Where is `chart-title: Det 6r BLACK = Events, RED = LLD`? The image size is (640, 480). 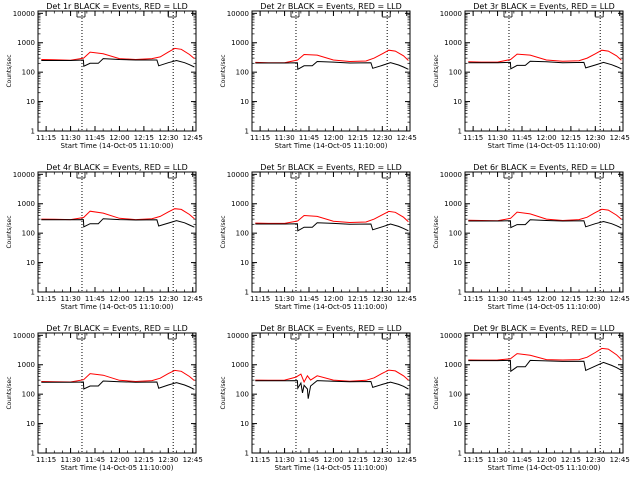 chart-title: Det 6r BLACK = Events, RED = LLD is located at coordinates (544, 167).